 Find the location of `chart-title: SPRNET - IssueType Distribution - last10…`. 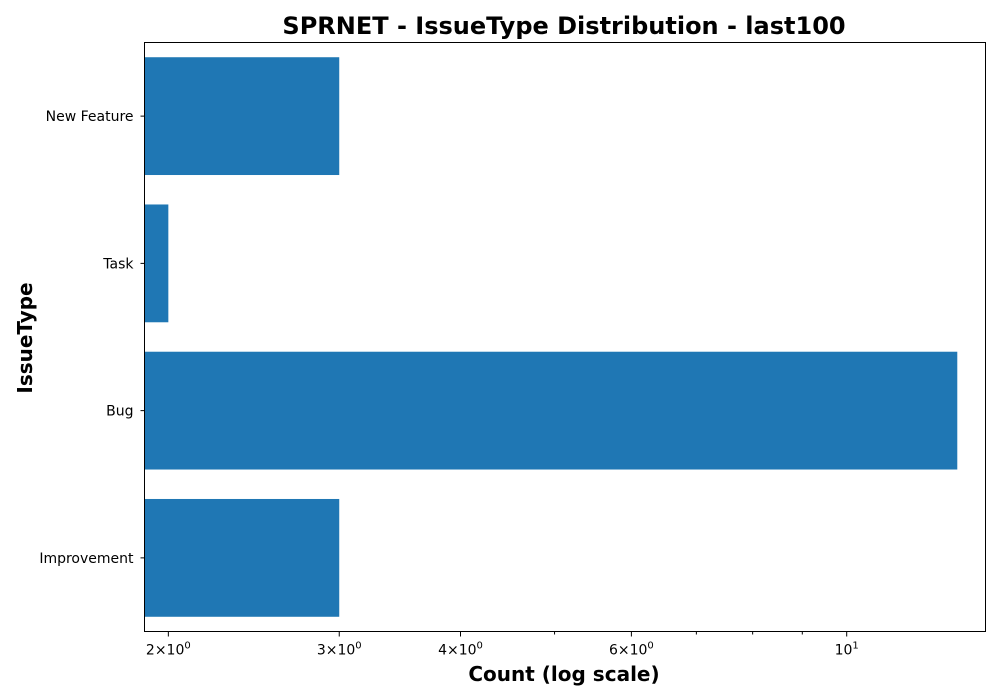

chart-title: SPRNET - IssueType Distribution - last10… is located at coordinates (563, 26).